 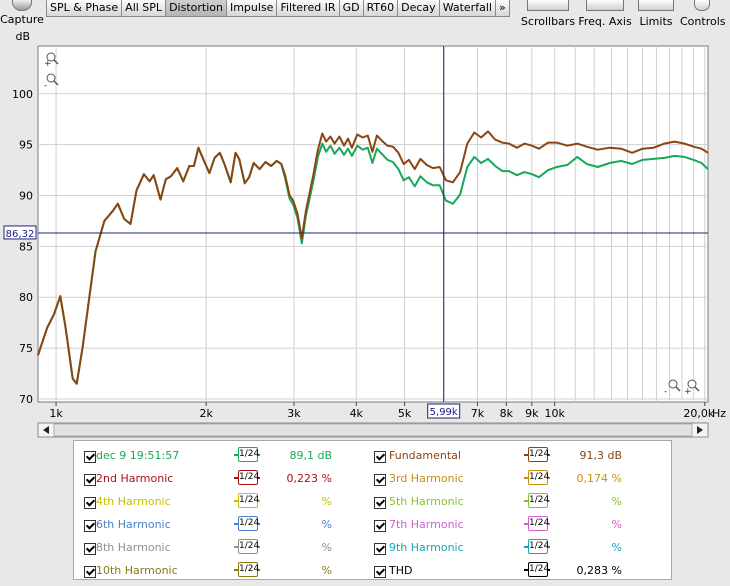 I want to click on legend-item-9th-harmonic: 9th Harmonic 1/24%, so click(x=369, y=551).